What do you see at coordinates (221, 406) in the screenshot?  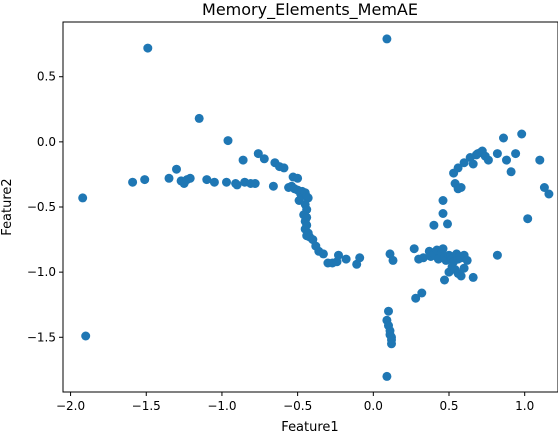 I see `x-tick-label: −1.0` at bounding box center [221, 406].